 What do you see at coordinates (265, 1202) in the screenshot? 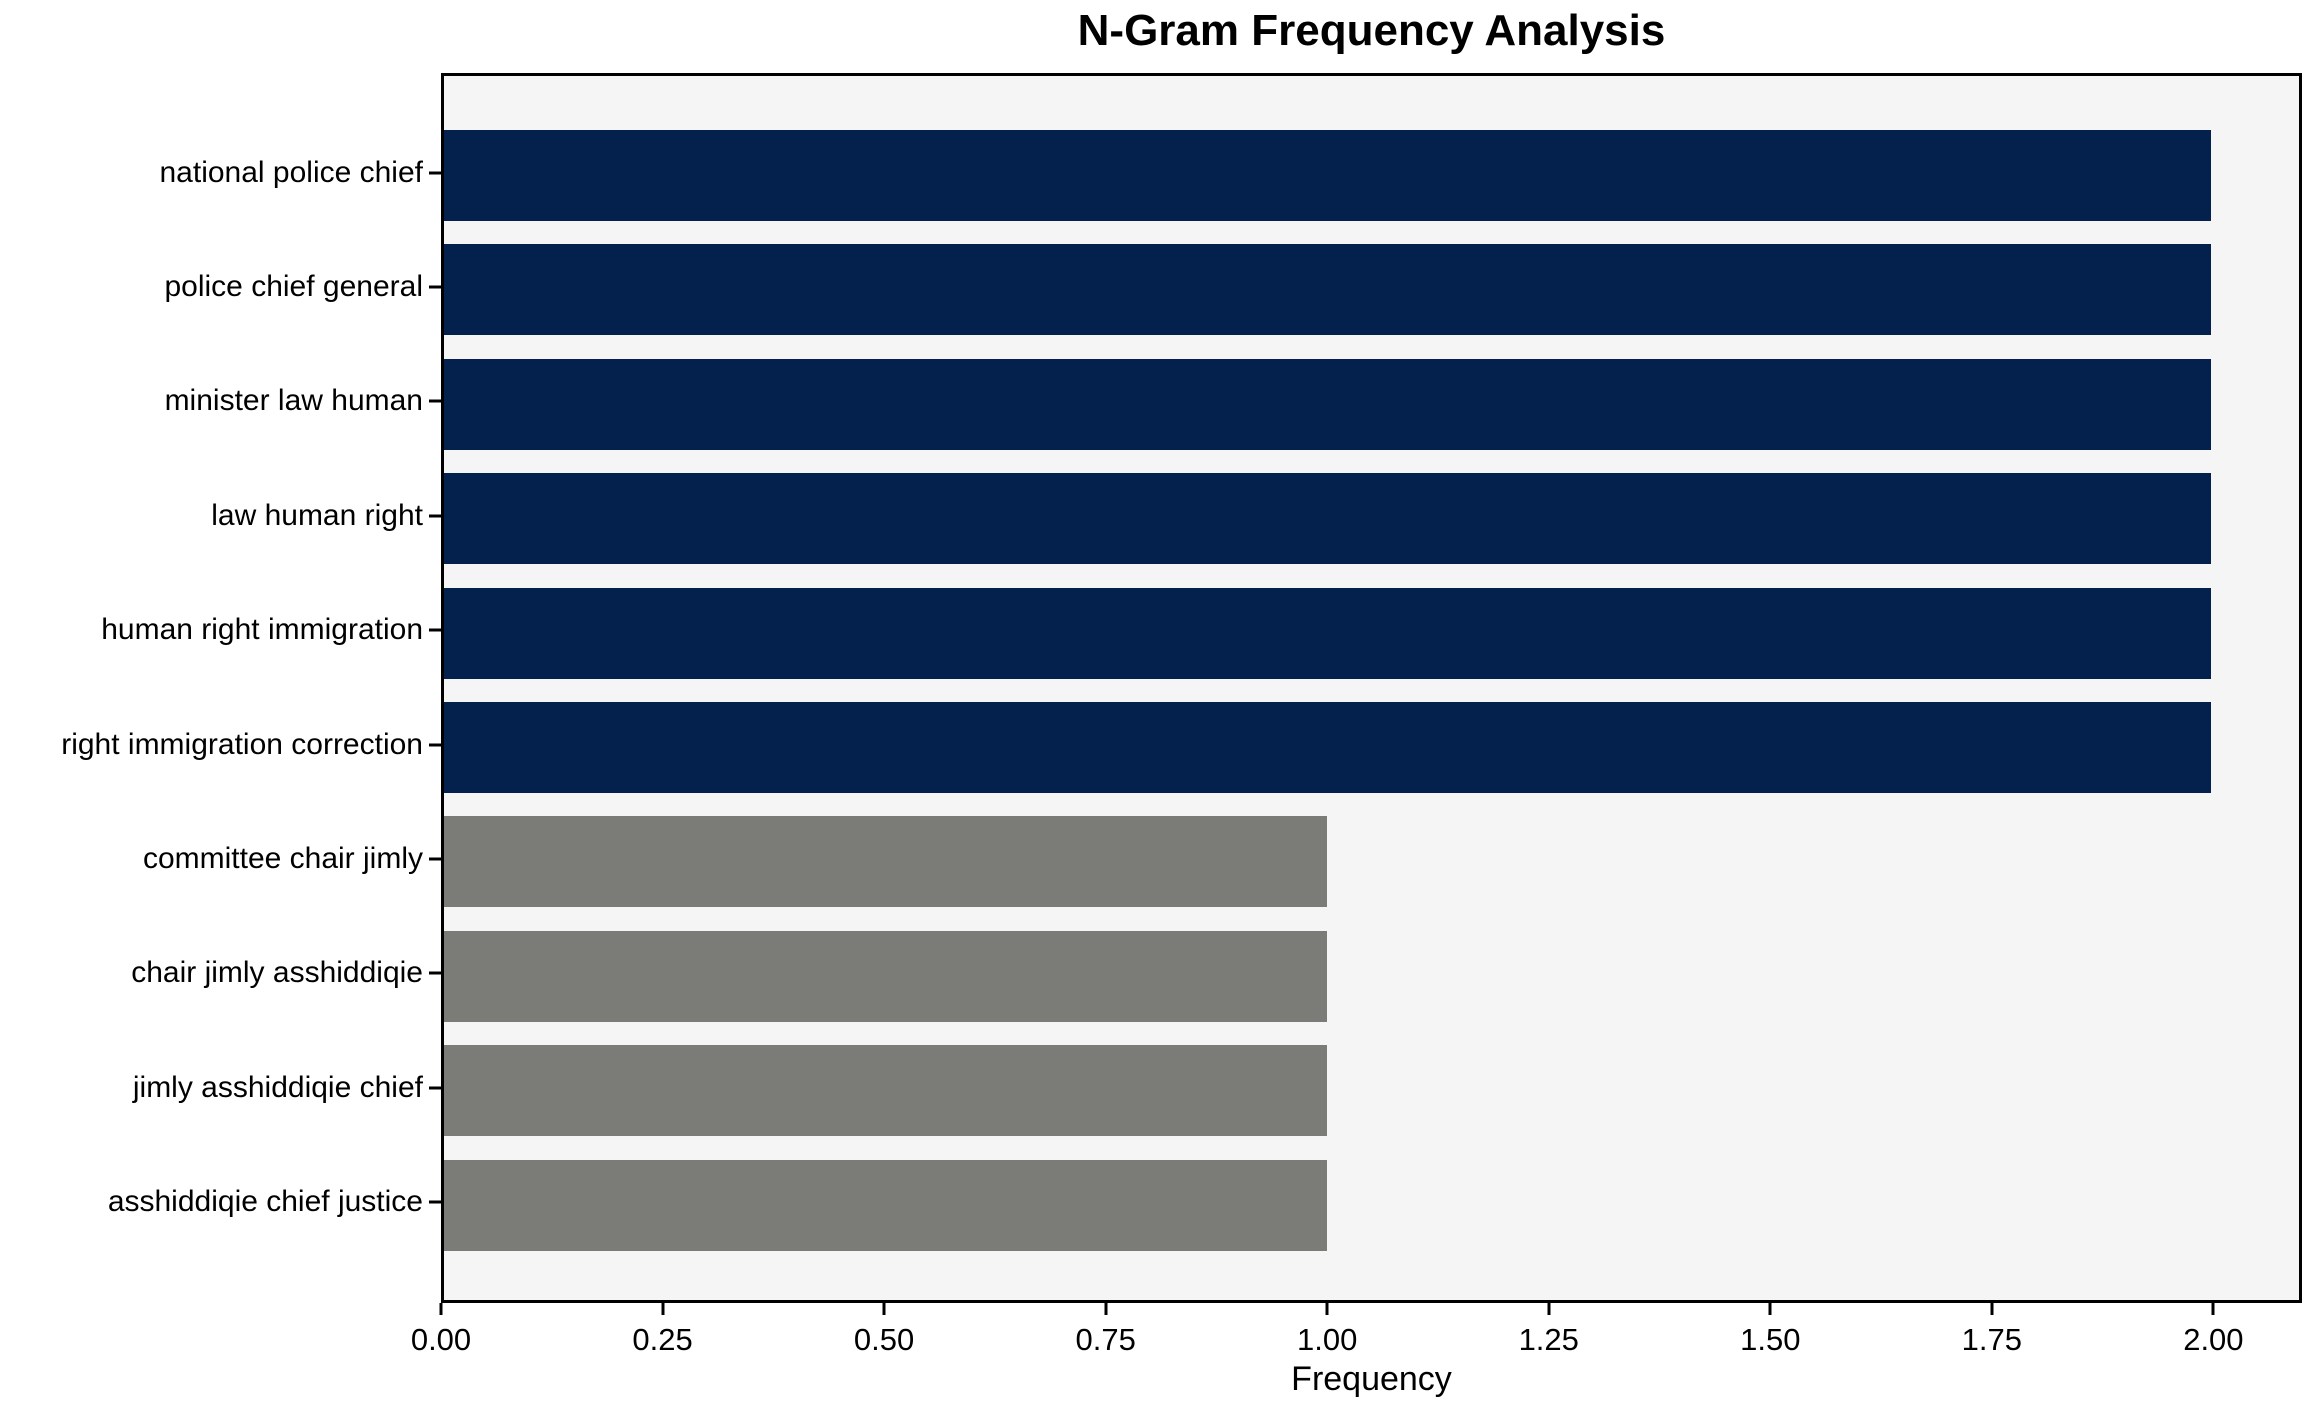
I see `y-tick-label-9: asshiddiqie chief justice` at bounding box center [265, 1202].